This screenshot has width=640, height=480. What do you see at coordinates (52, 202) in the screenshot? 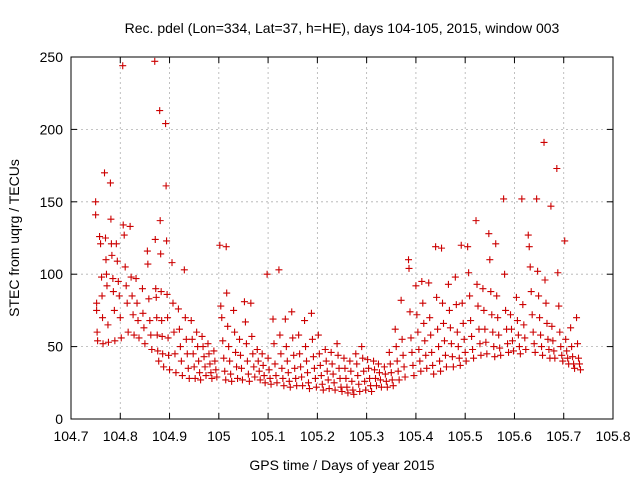
I see `y-tick-label: 150` at bounding box center [52, 202].